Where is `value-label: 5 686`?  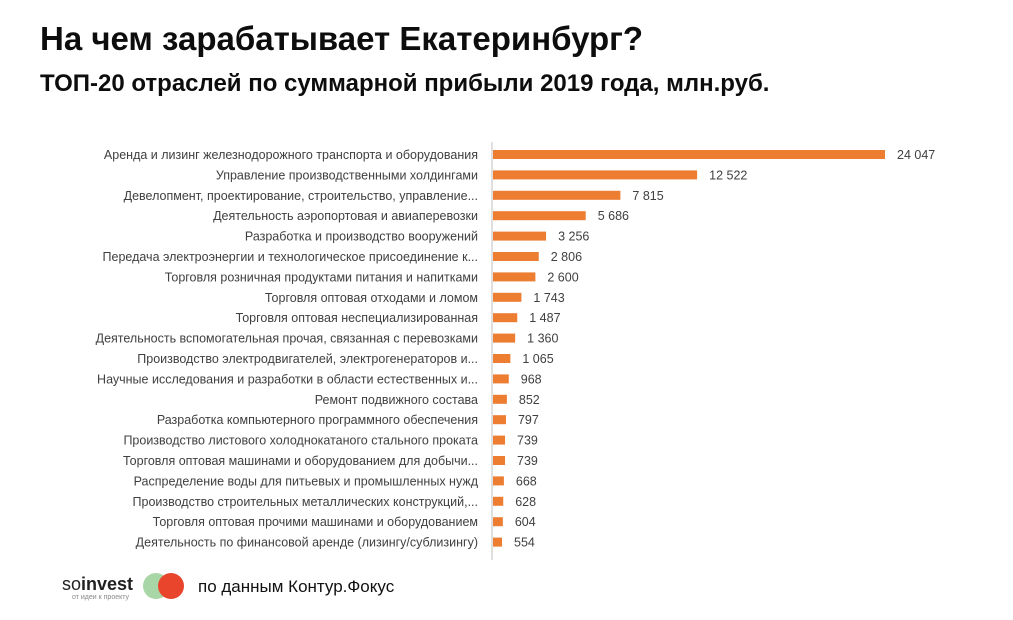
value-label: 5 686 is located at coordinates (613, 216).